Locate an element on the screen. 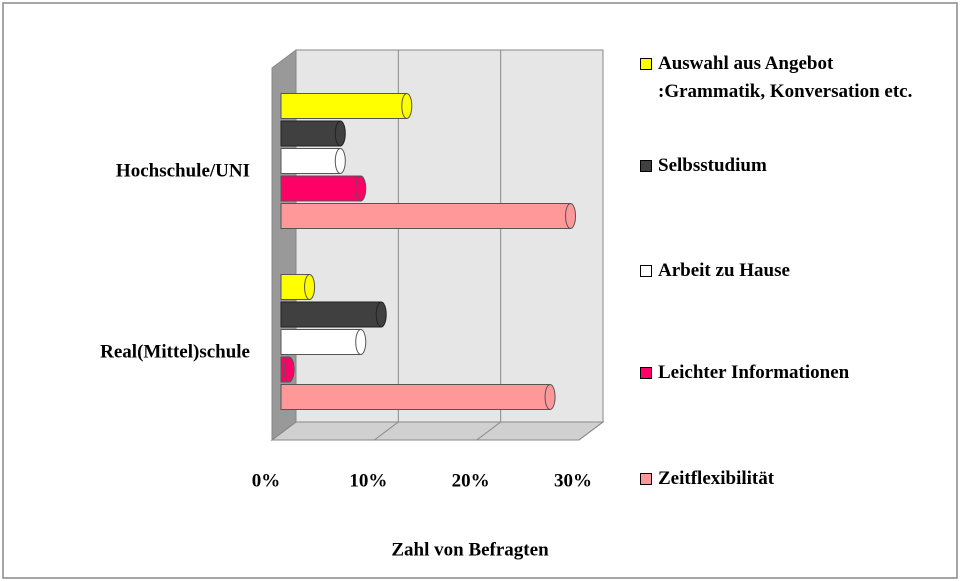 The image size is (960, 581). y-tick-label: Real(Mittel)schule is located at coordinates (175, 351).